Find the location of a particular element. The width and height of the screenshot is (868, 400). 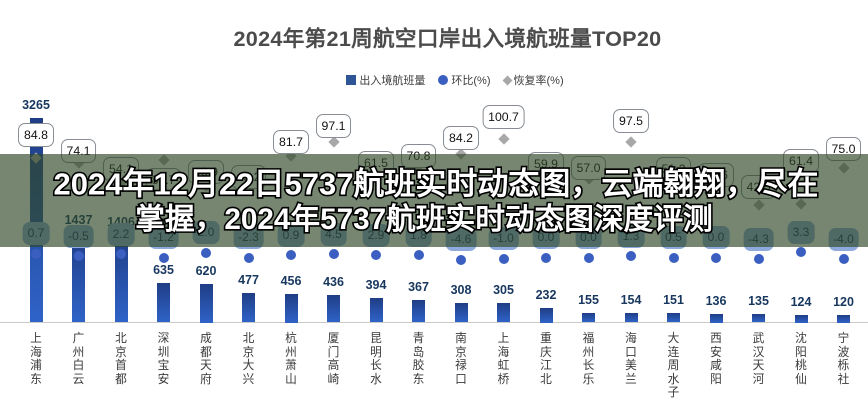

svg-text: 2024年12月22日5737航班实时动态图，云端翱翔，尽在 is located at coordinates (436, 184).